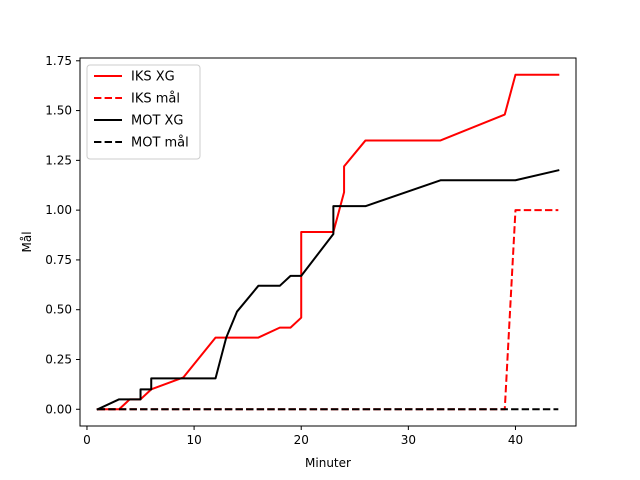 Image resolution: width=640 pixels, height=480 pixels. I want to click on legend-box, so click(143, 112).